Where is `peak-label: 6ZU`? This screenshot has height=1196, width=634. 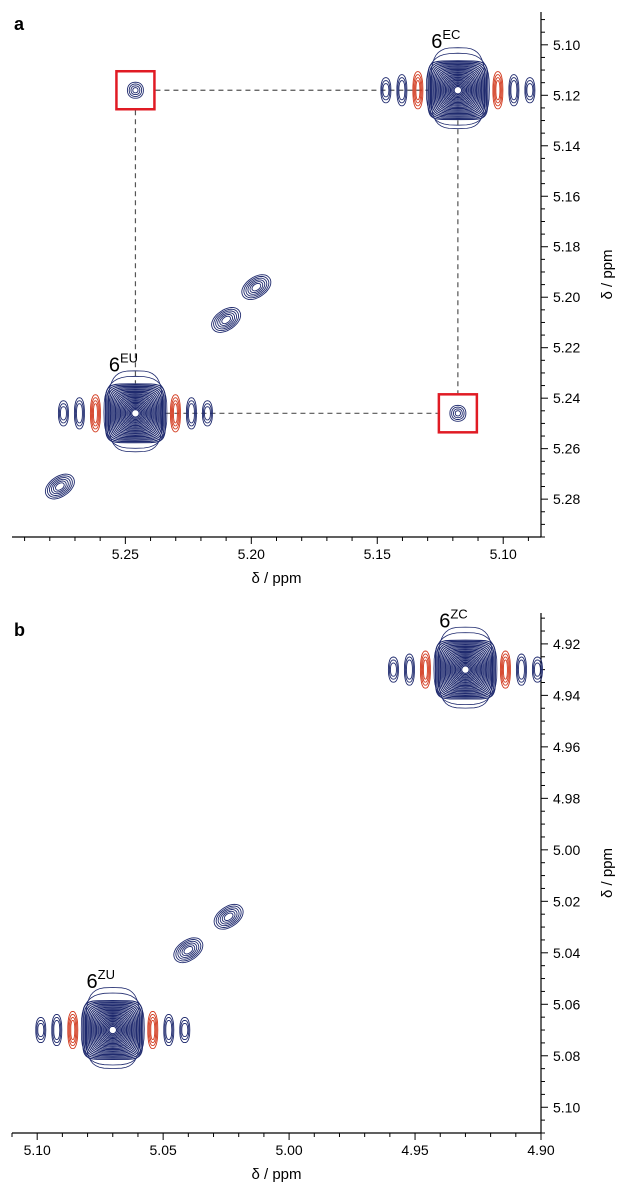
peak-label: 6ZU is located at coordinates (101, 980).